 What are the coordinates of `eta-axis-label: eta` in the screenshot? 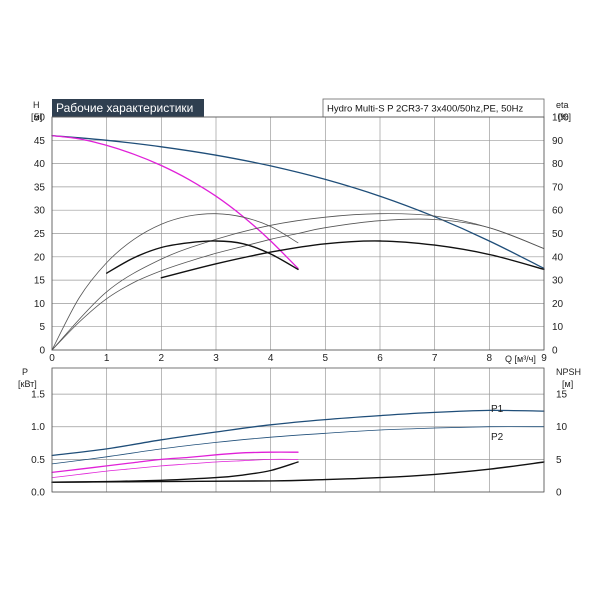 It's located at (562, 105).